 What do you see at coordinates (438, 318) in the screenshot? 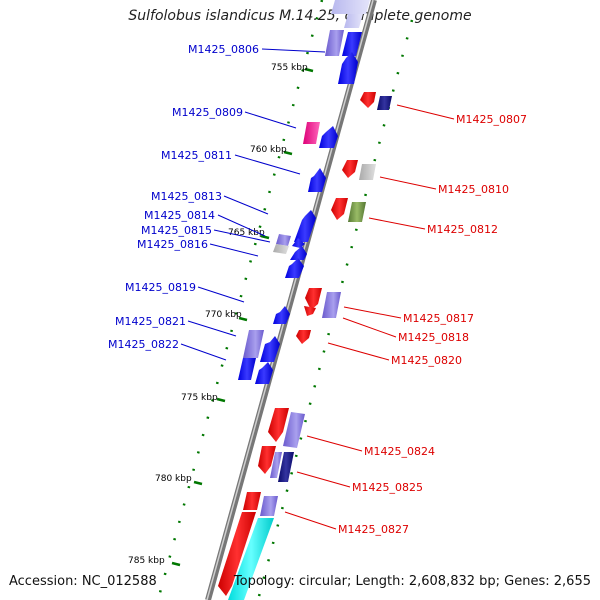
I see `gene-label: M1425_0817` at bounding box center [438, 318].